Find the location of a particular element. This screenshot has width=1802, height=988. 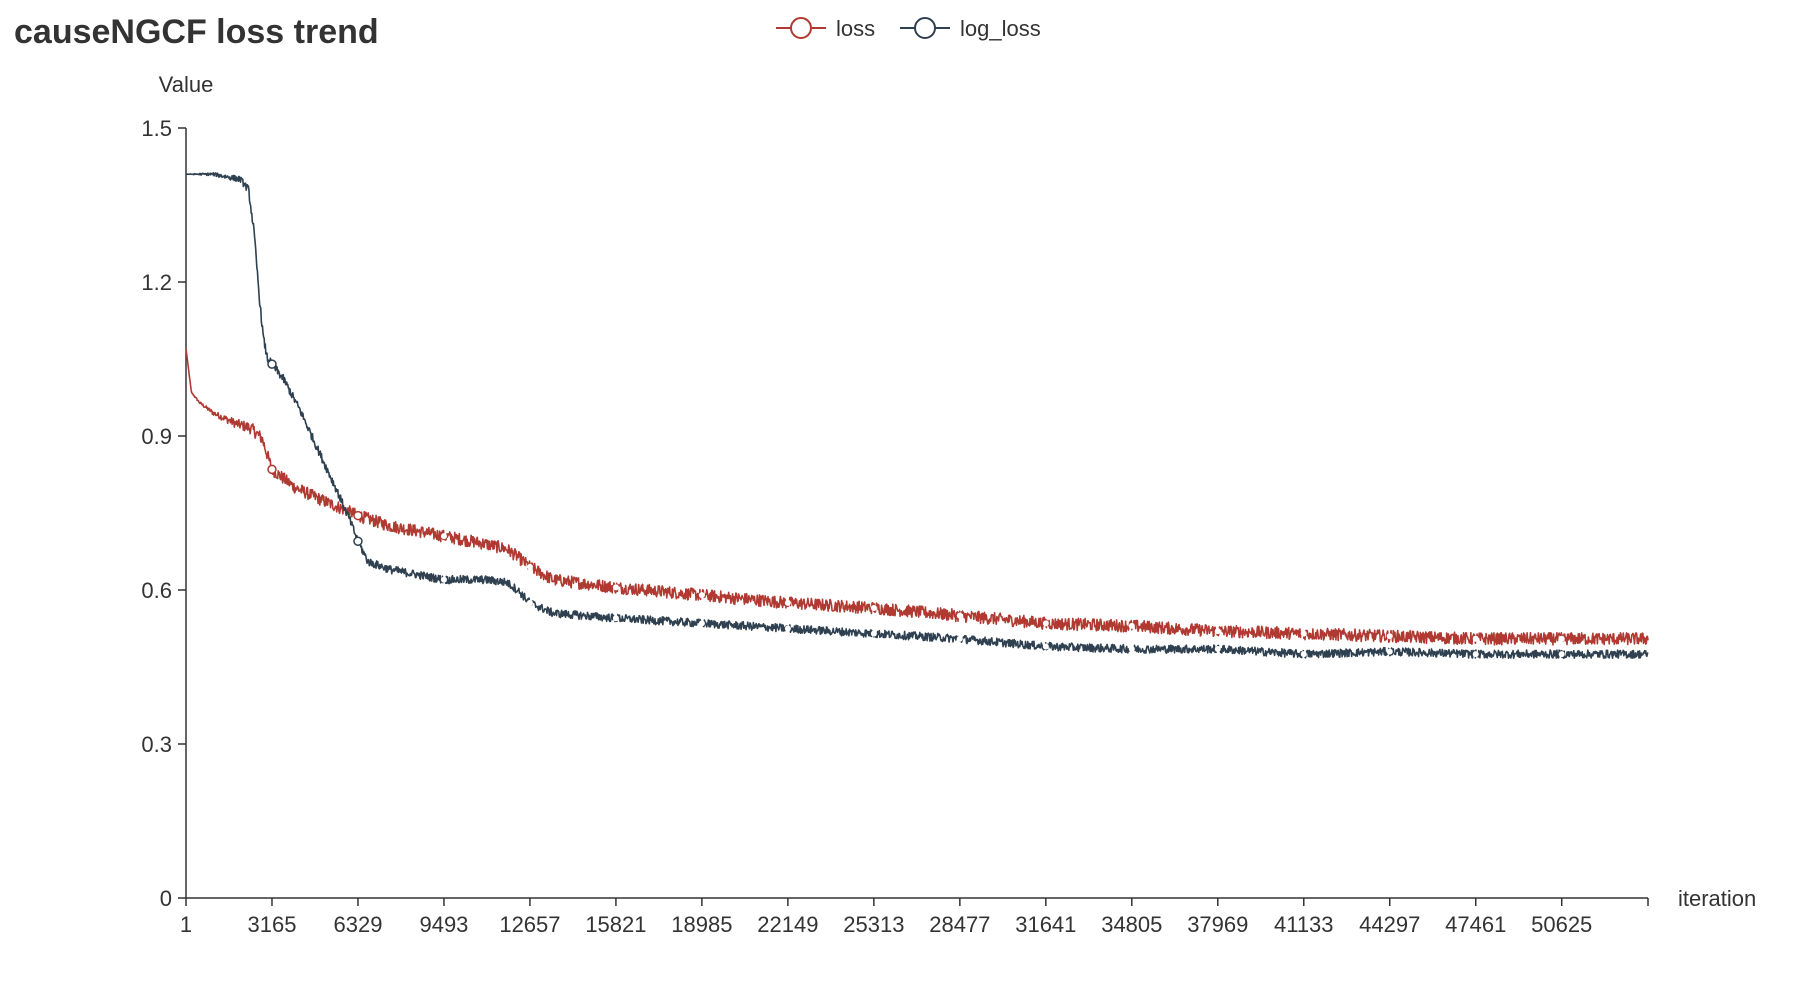

legend: loss log_loss is located at coordinates (908, 28).